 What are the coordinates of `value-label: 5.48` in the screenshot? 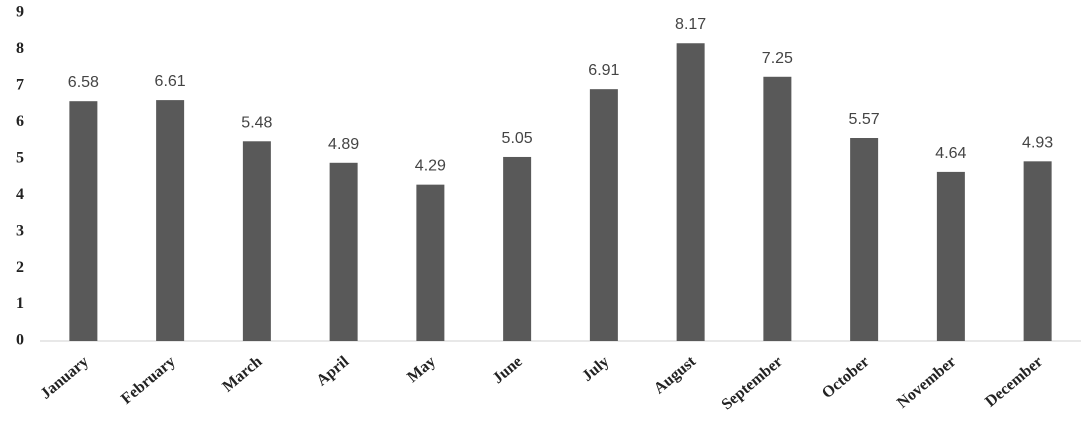 It's located at (256, 122).